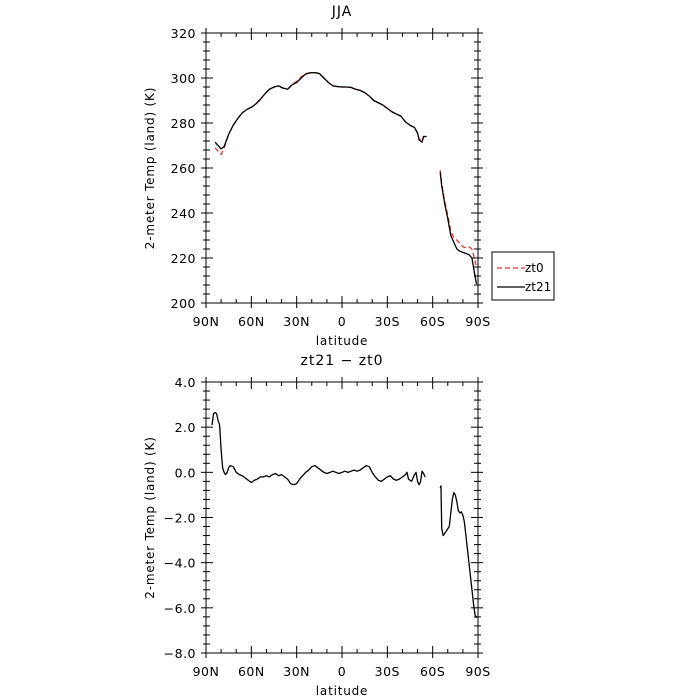 Image resolution: width=700 pixels, height=700 pixels. I want to click on top-y-axis-label: 2-meter Temp (land) (K), so click(150, 168).